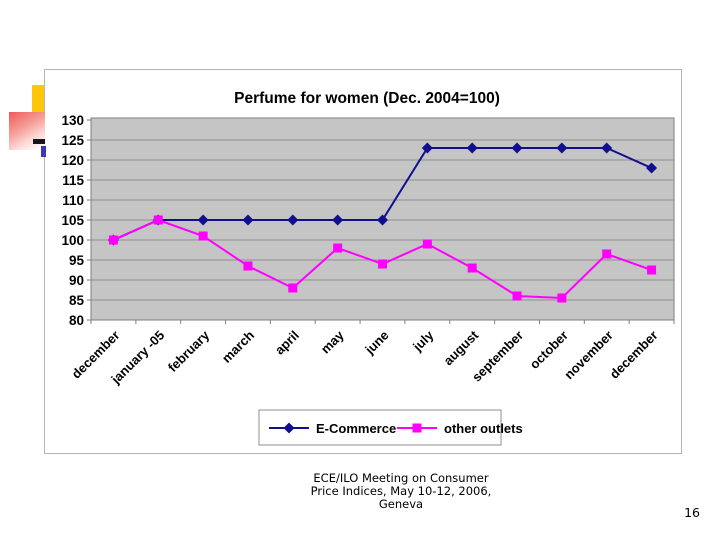 The height and width of the screenshot is (540, 720). I want to click on decor-yellow-bar, so click(38, 99).